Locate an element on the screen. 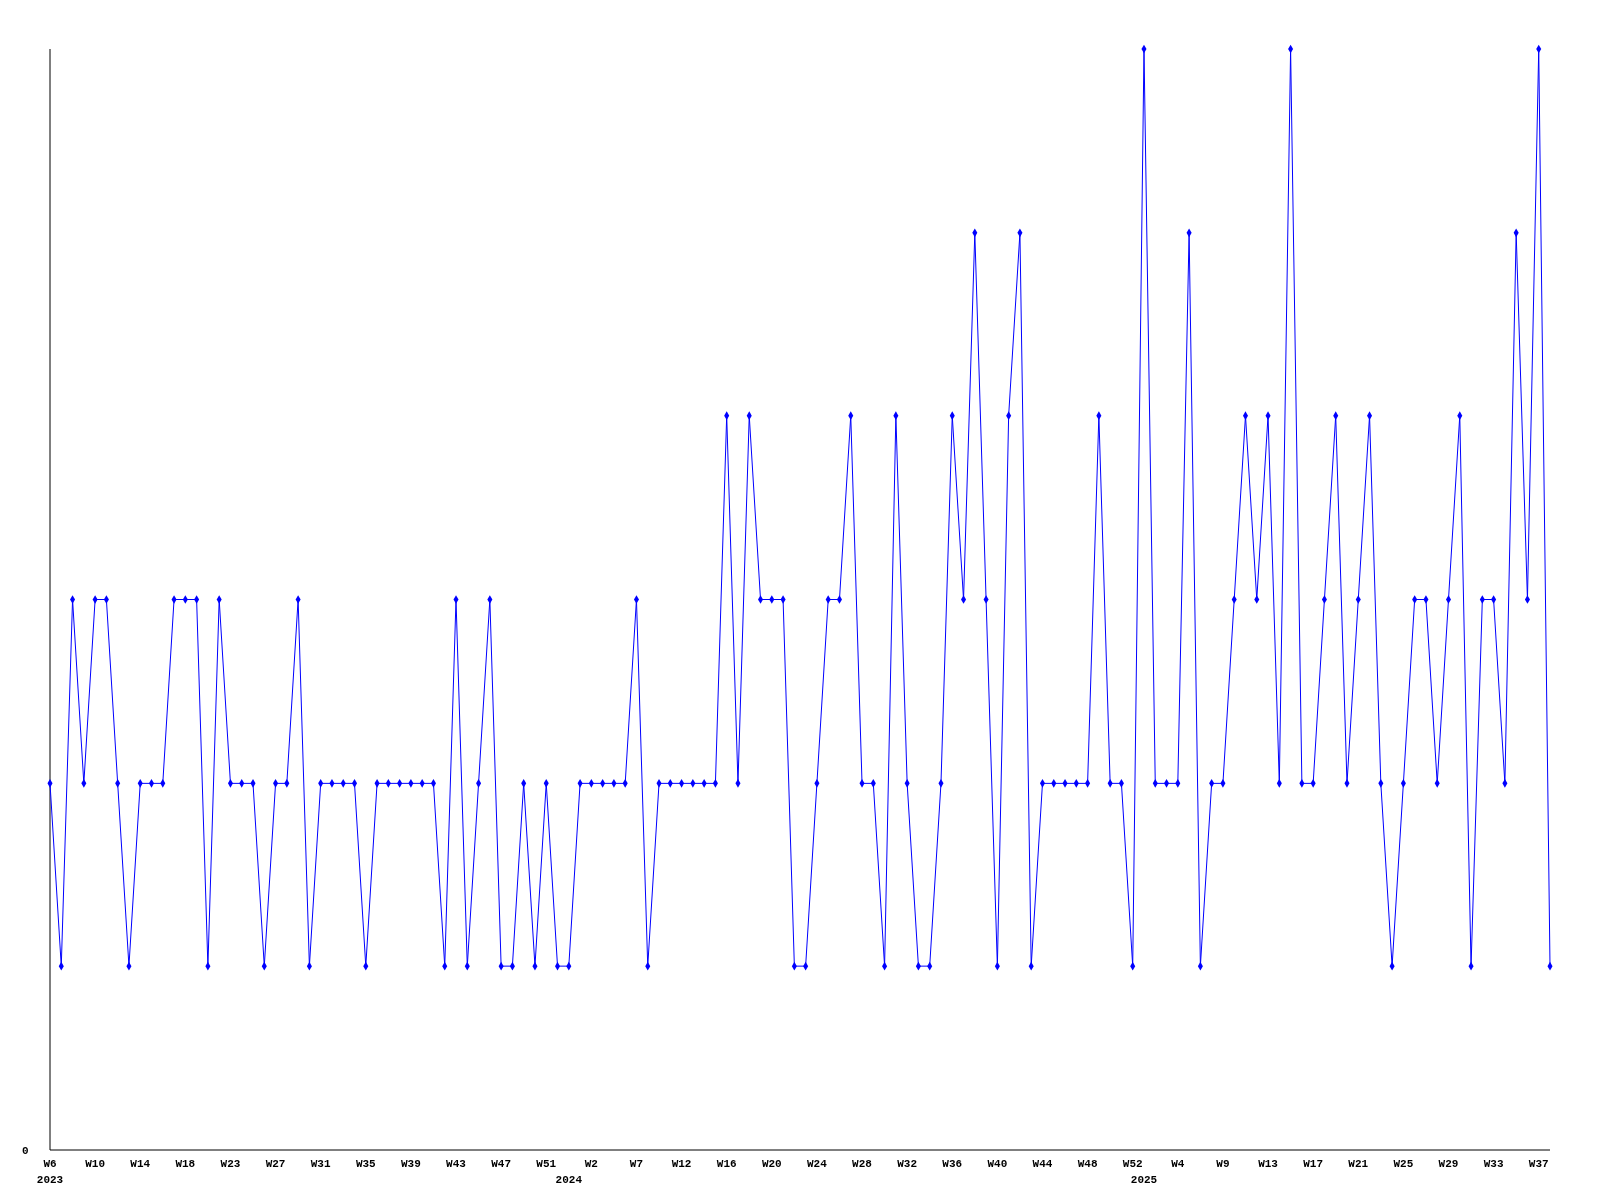  x-tick-label: W16 is located at coordinates (726, 1164).